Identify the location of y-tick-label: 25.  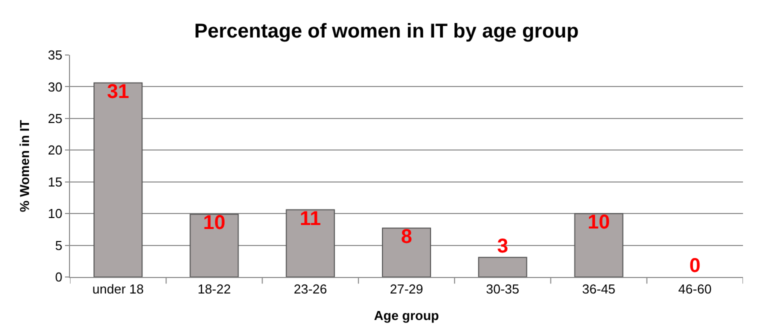
(55, 118).